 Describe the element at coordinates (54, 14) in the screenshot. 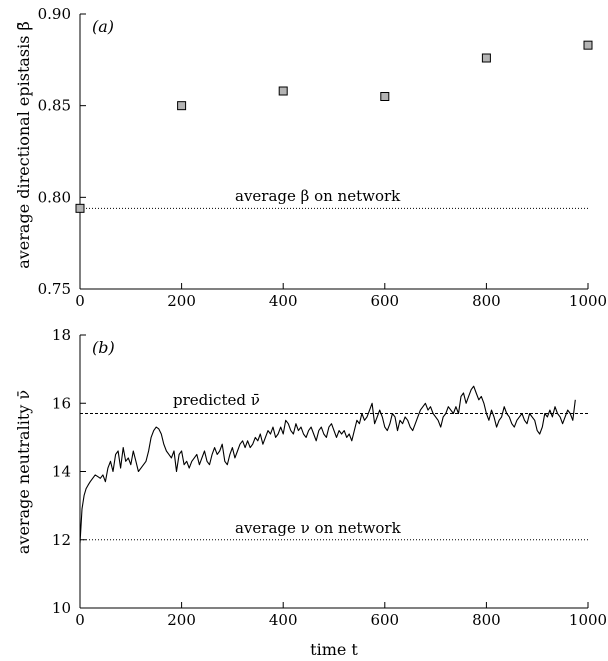

I see `panel-a-y-tick-label: 0.90` at that location.